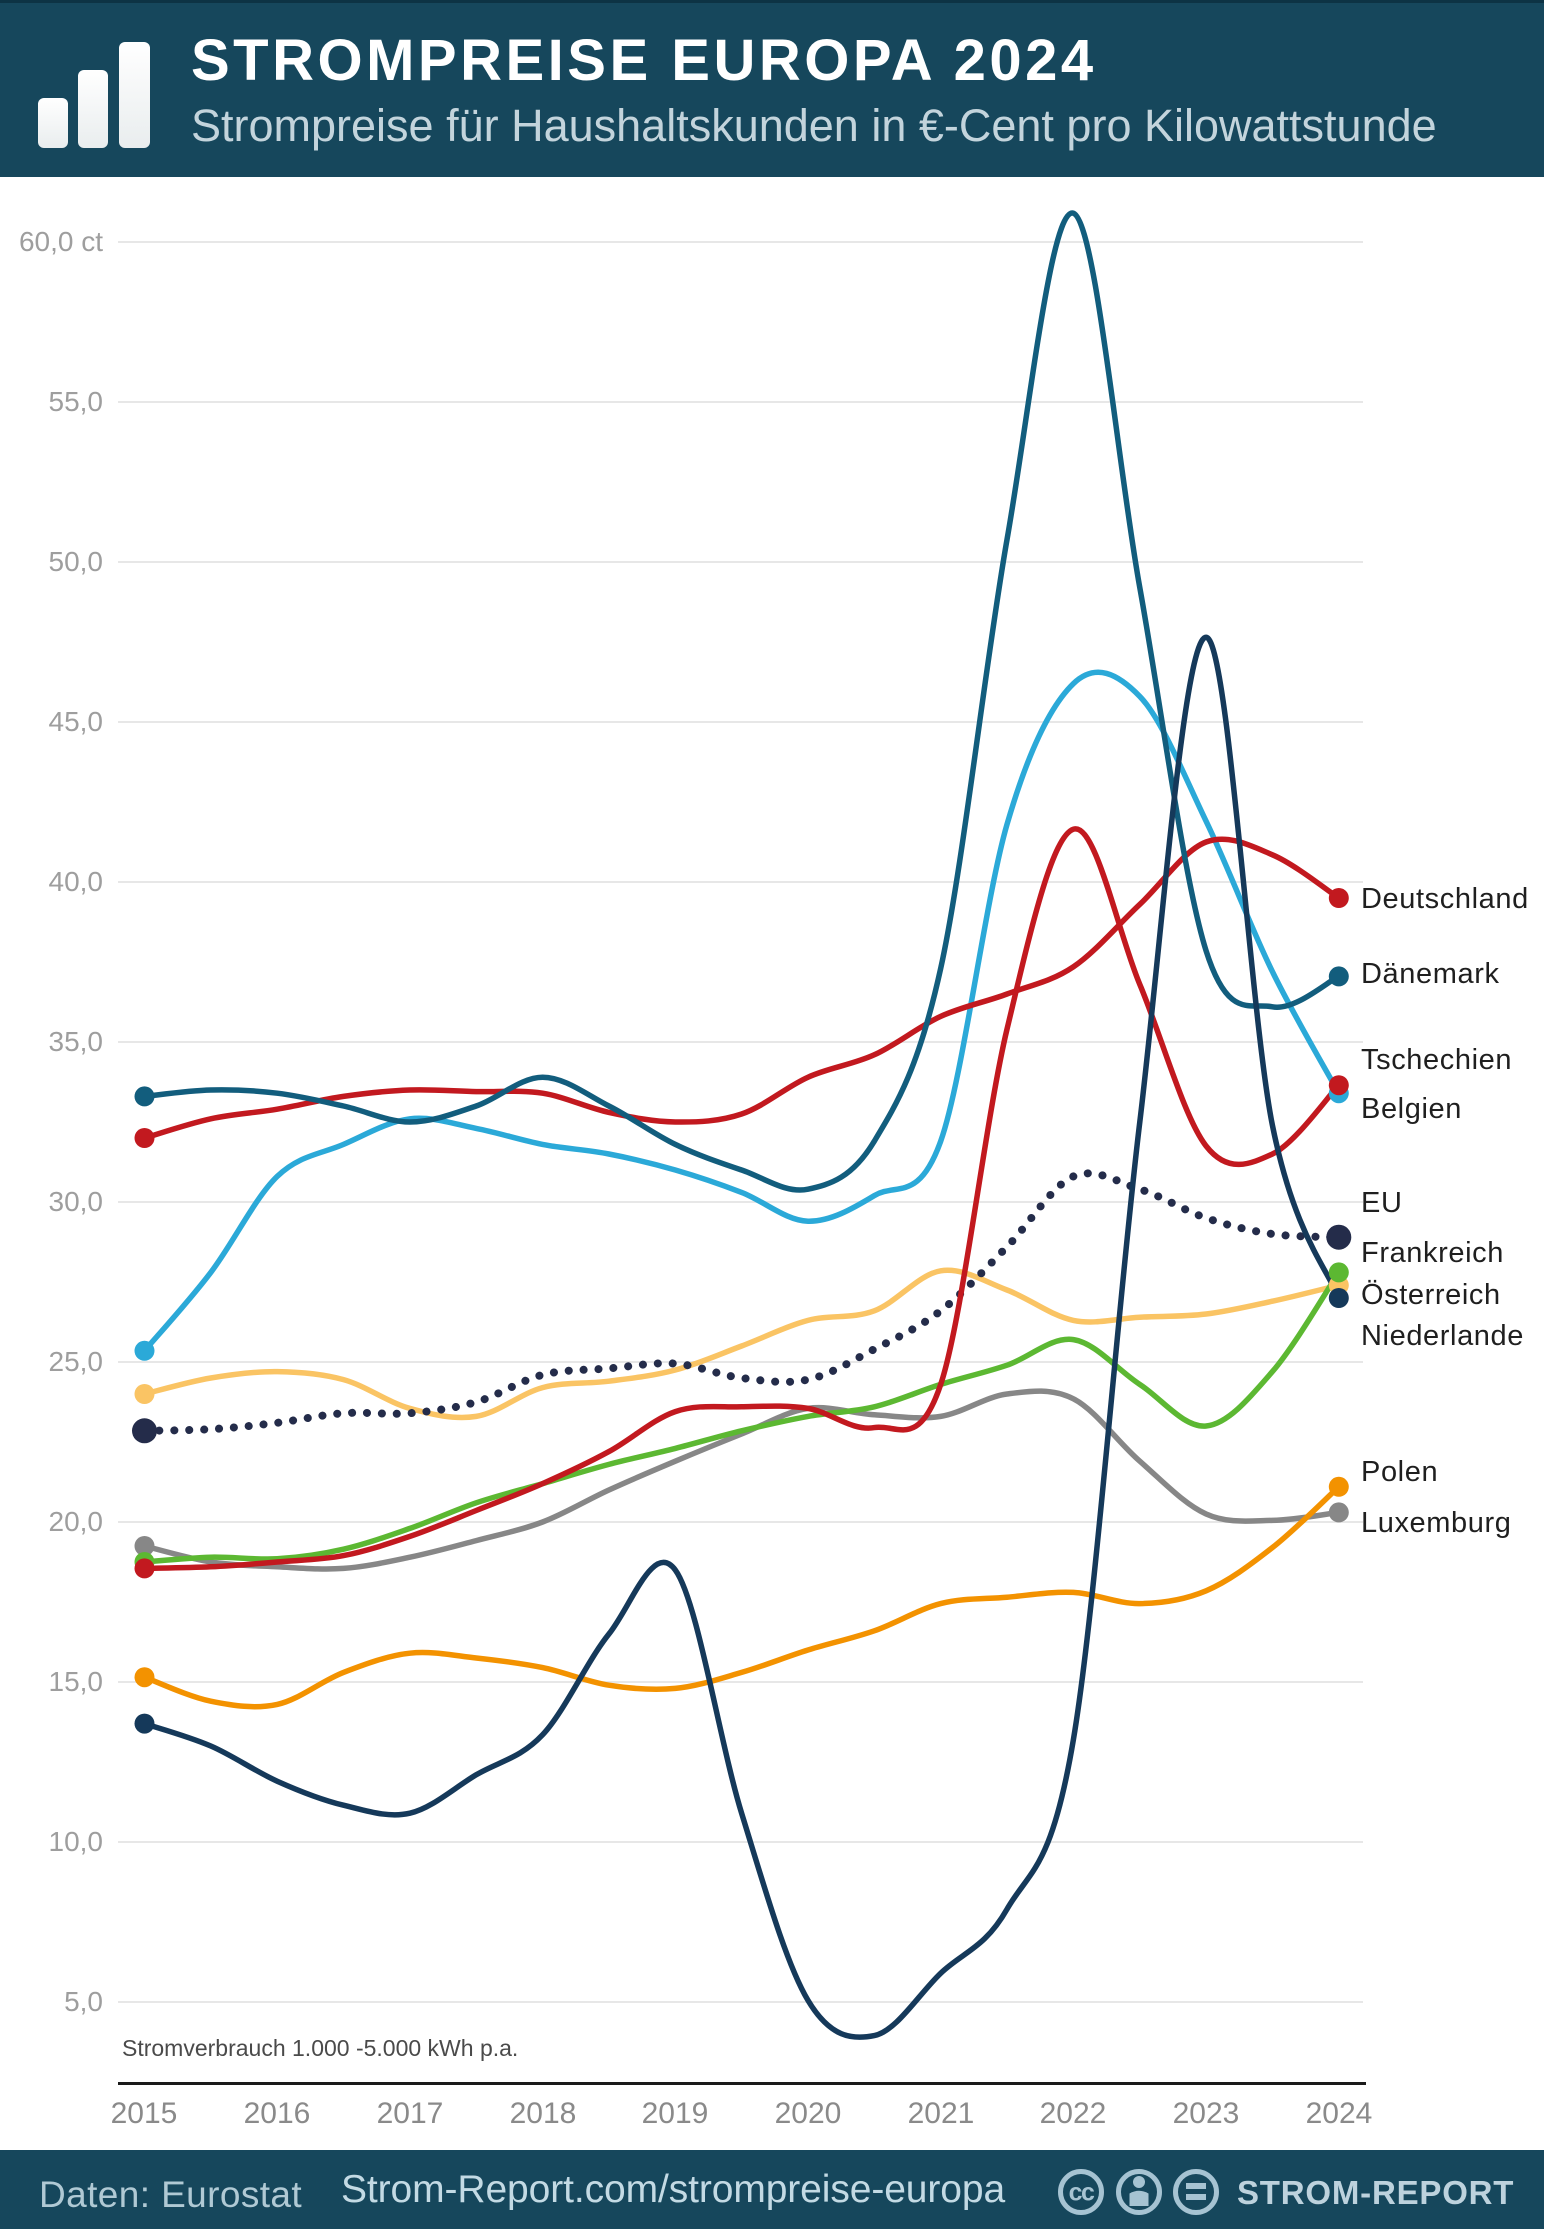 This screenshot has width=1544, height=2229. Describe the element at coordinates (1082, 2193) in the screenshot. I see `svg-text: cc` at that location.